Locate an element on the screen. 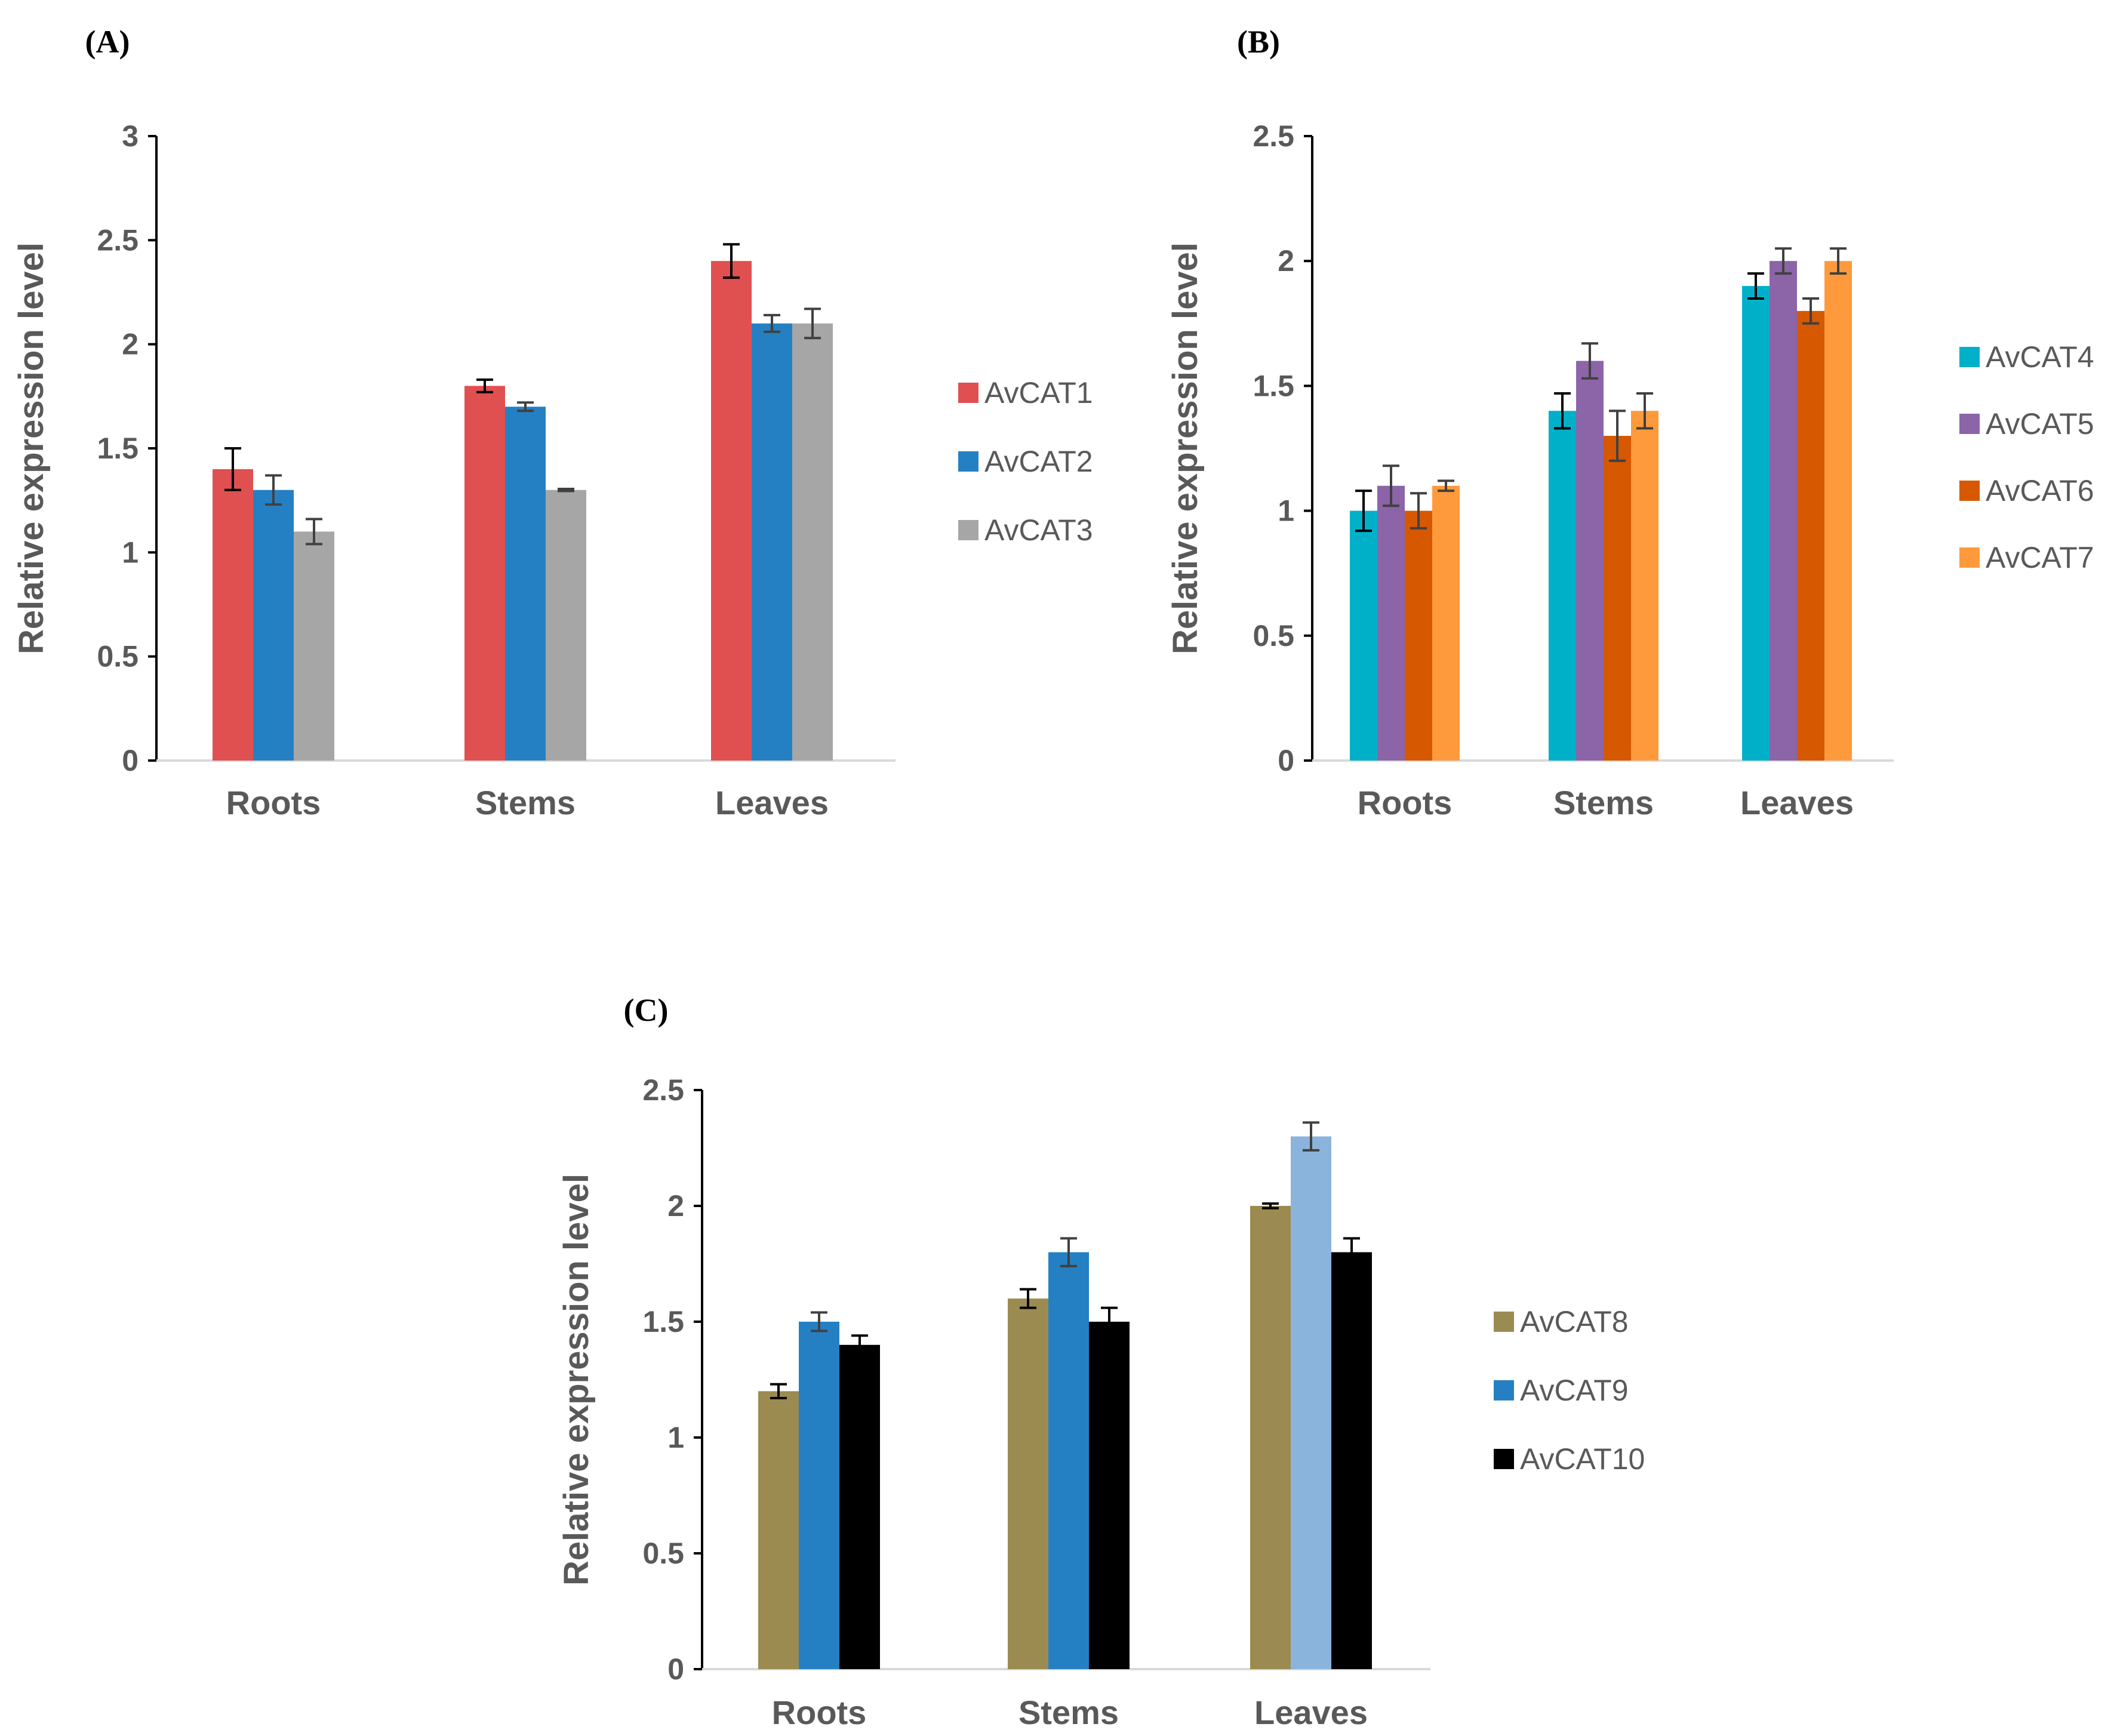  legend-item: AvCAT3 is located at coordinates (1025, 530).